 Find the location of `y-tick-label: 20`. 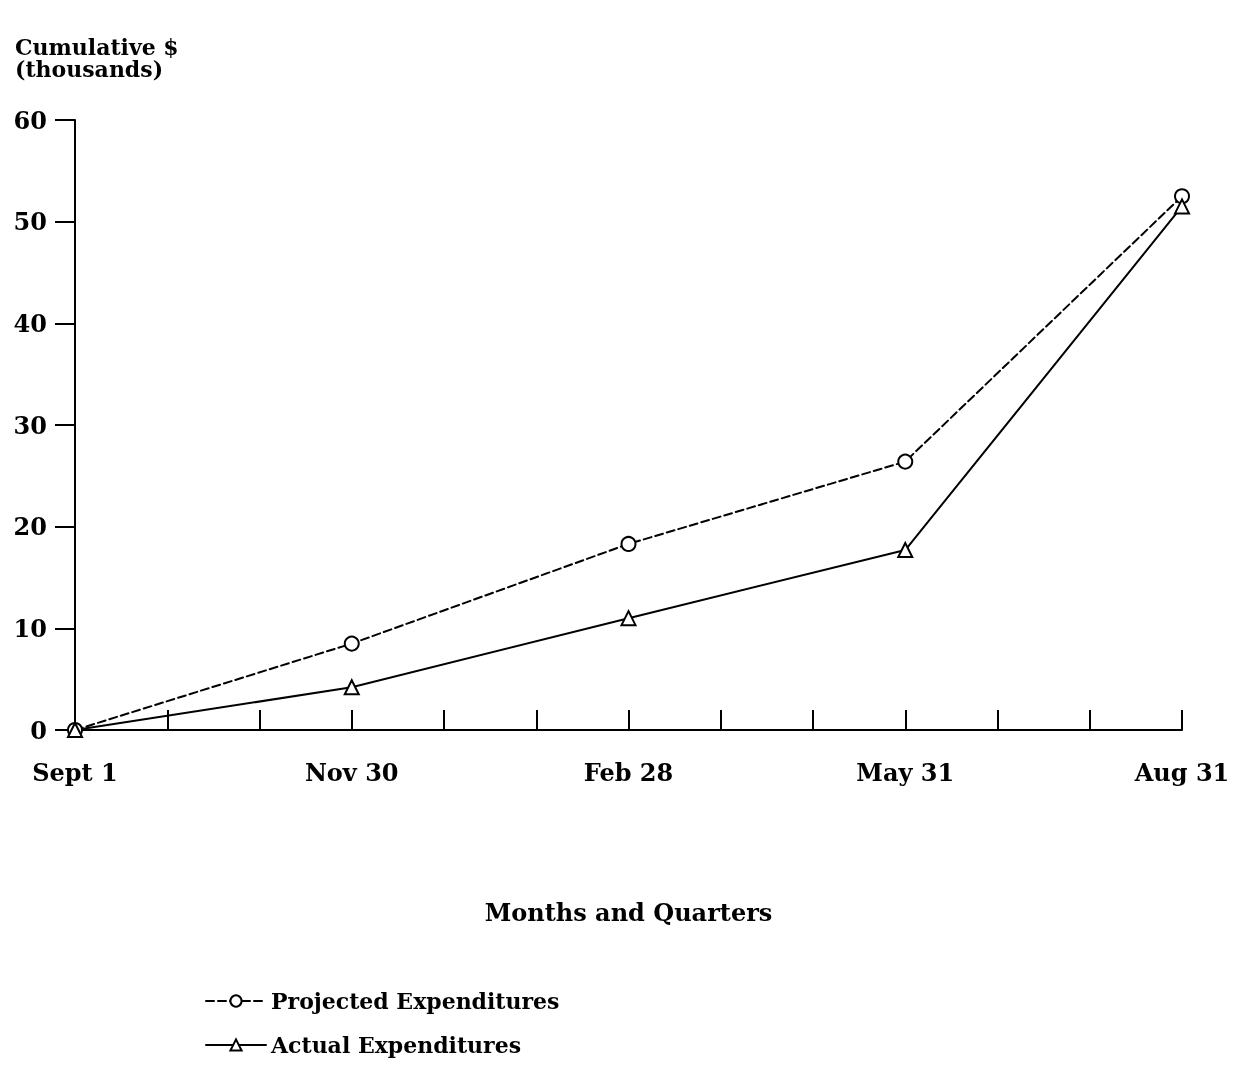

y-tick-label: 20 is located at coordinates (30, 527).